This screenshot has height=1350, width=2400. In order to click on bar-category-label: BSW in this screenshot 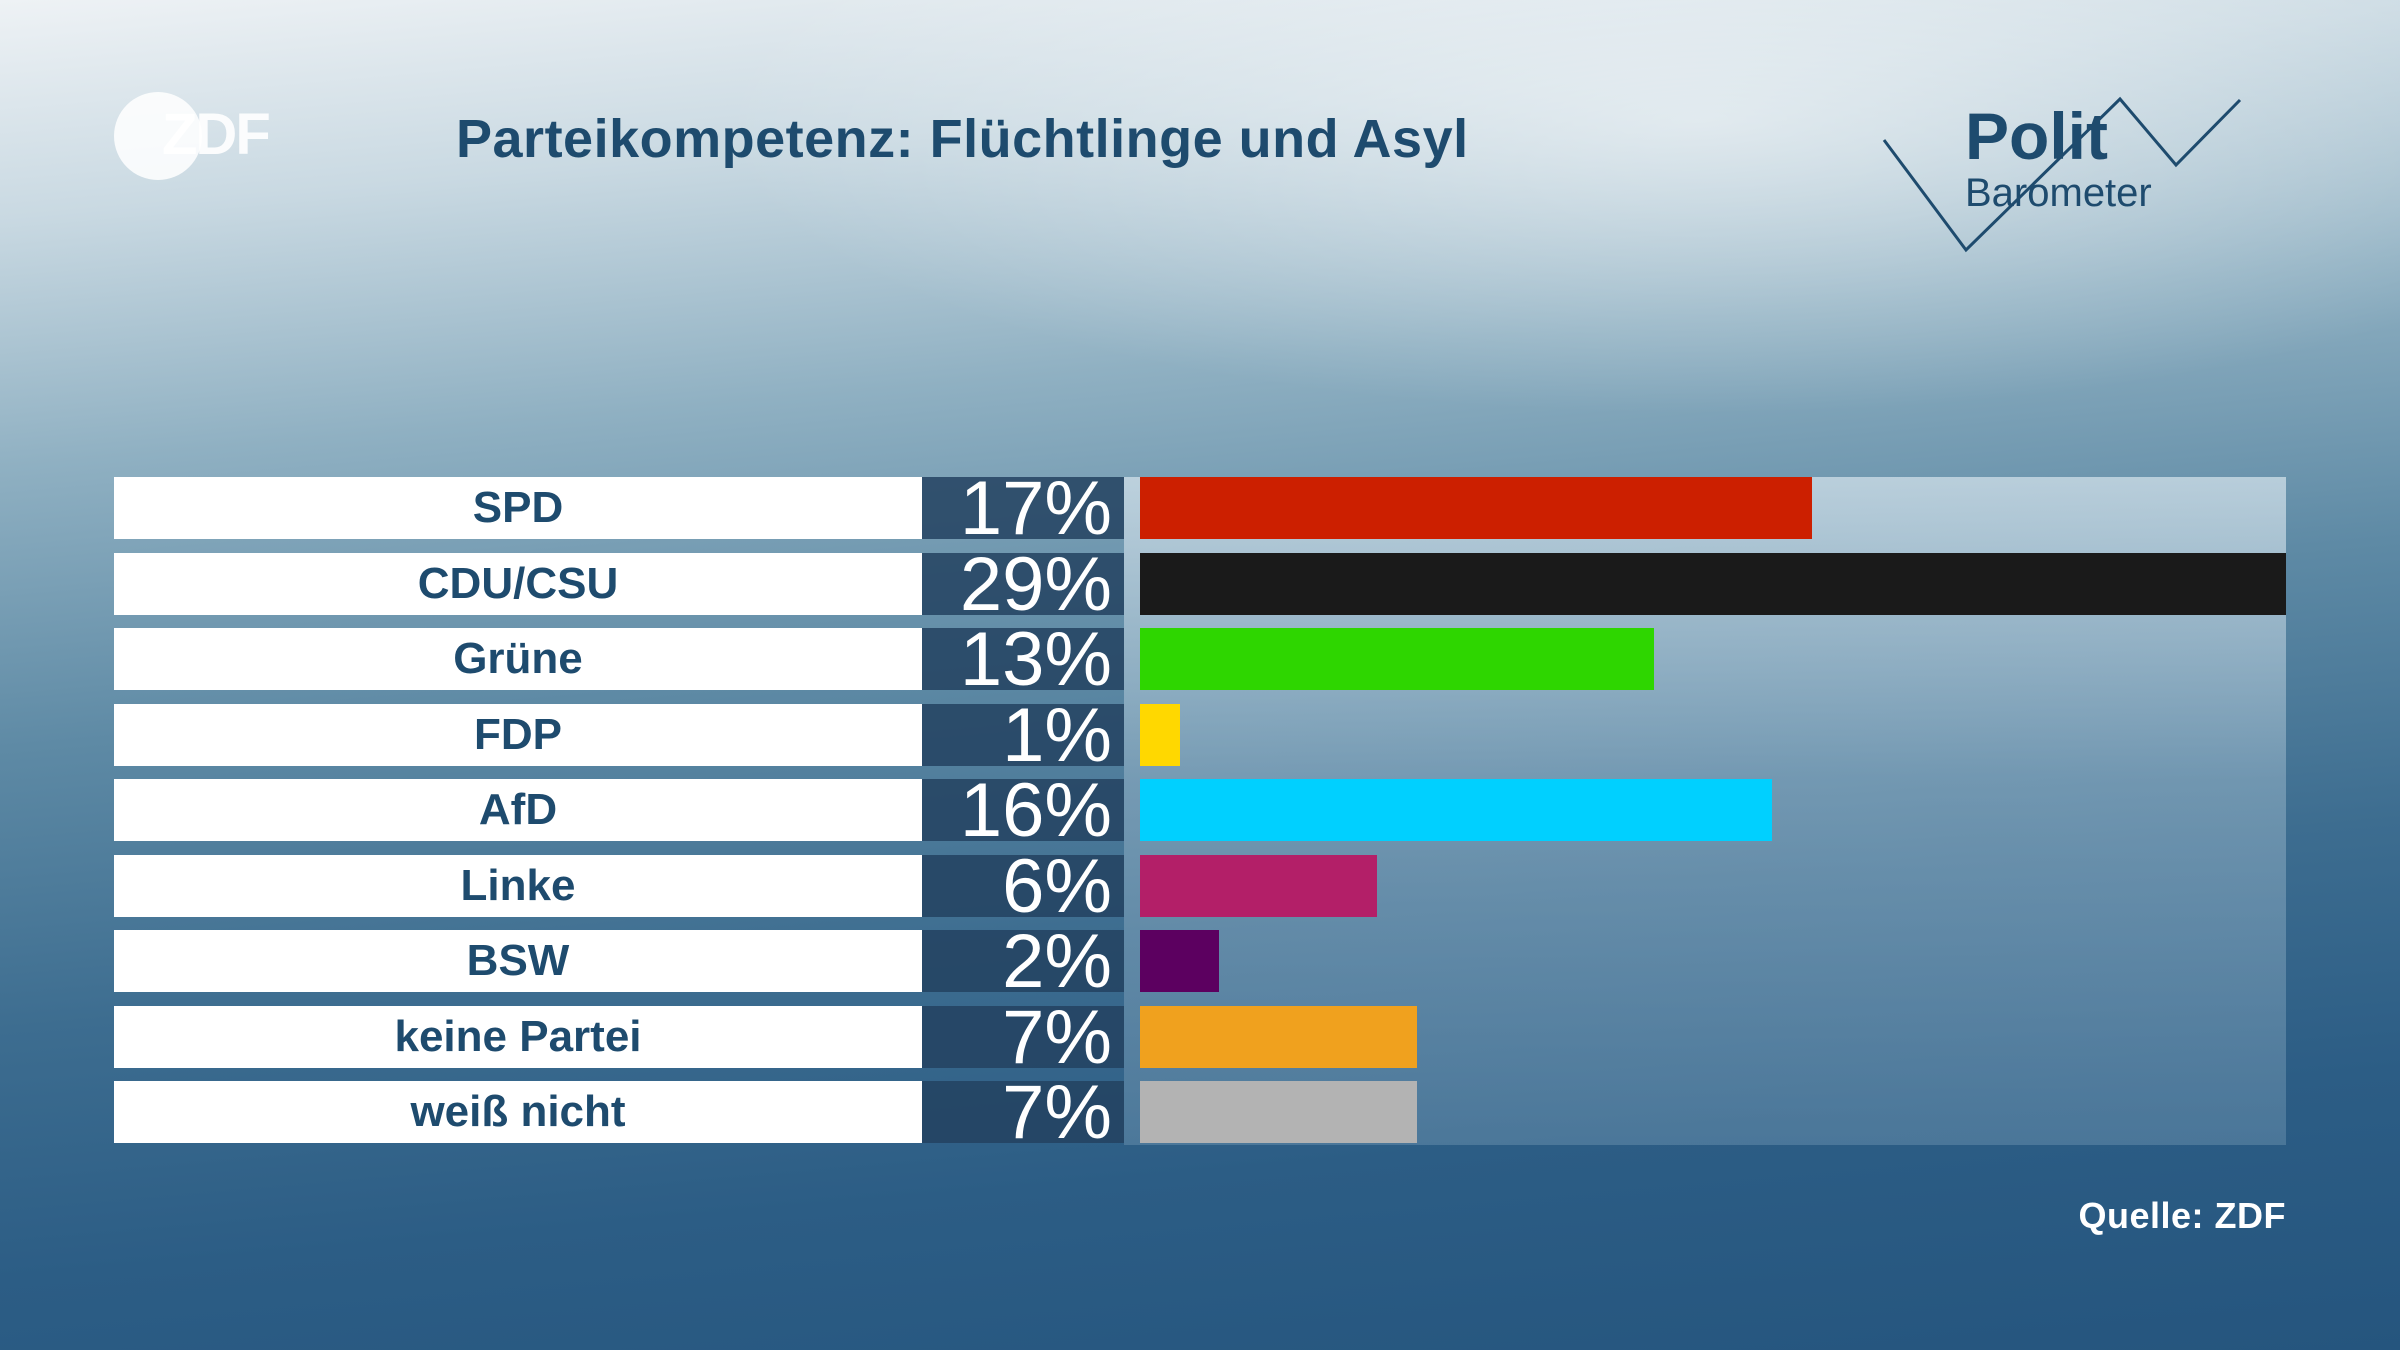, I will do `click(518, 961)`.